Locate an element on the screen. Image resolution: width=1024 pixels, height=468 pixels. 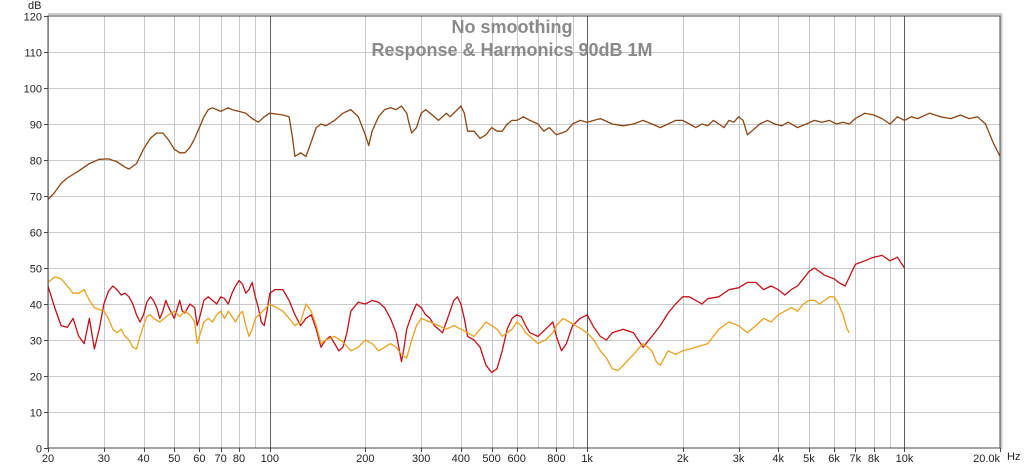
x-tick-label: 6k is located at coordinates (834, 459).